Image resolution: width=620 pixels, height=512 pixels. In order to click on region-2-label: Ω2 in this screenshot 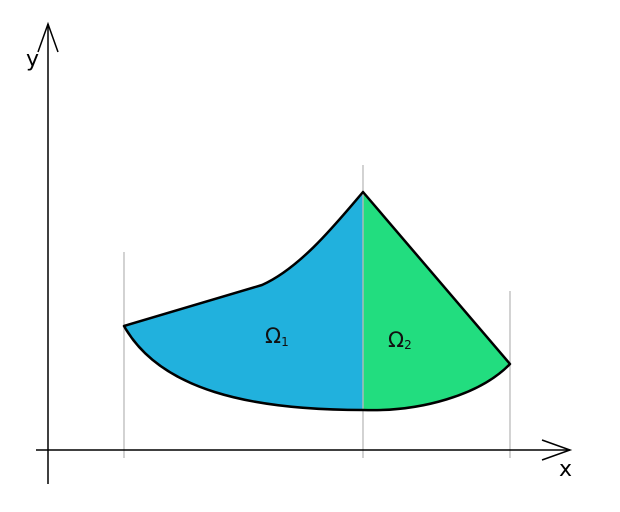, I will do `click(400, 340)`.